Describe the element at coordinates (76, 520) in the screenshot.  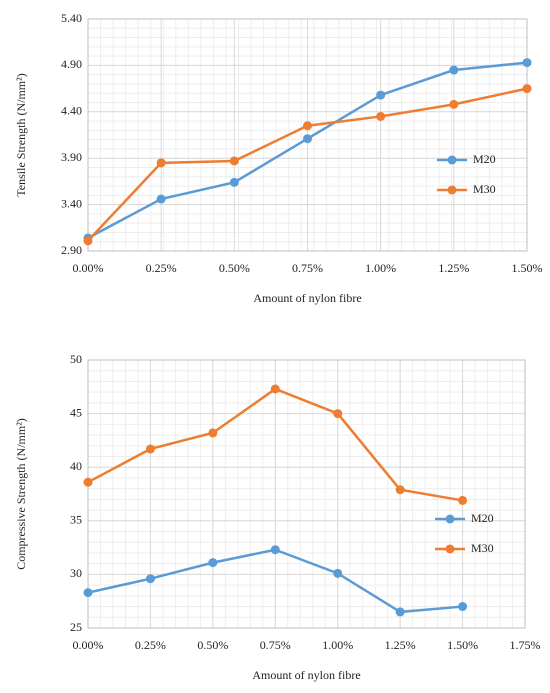
I see `y-tick-label: 35` at that location.